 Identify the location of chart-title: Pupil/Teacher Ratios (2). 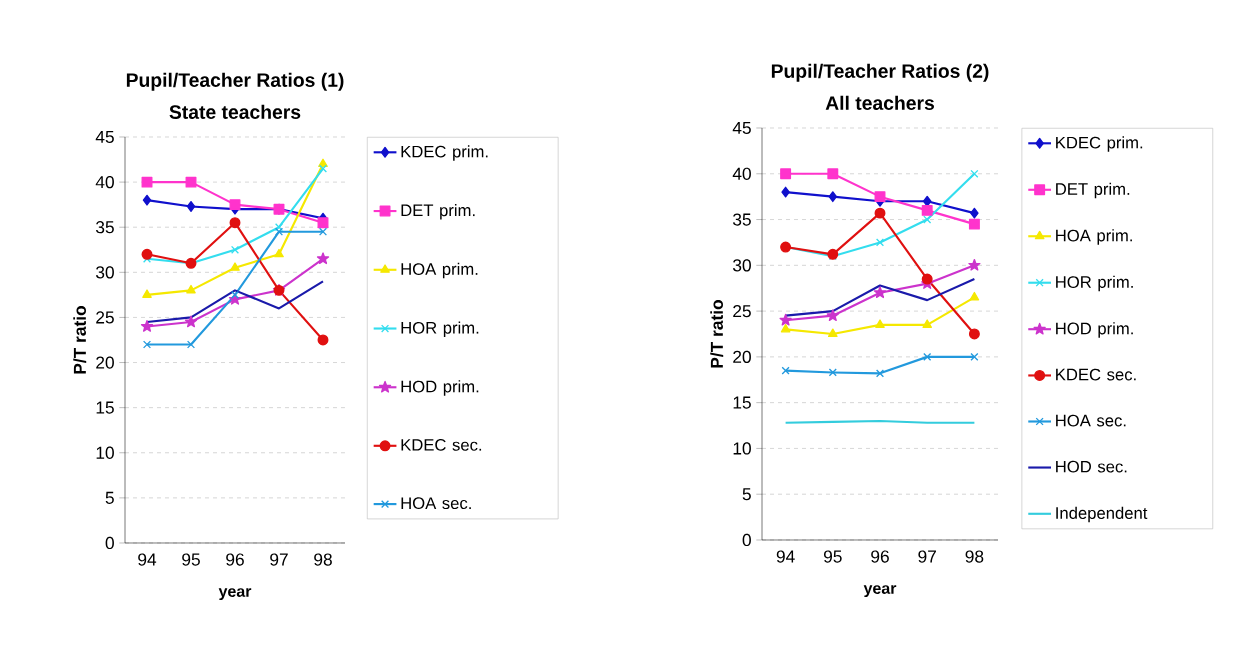
(880, 72).